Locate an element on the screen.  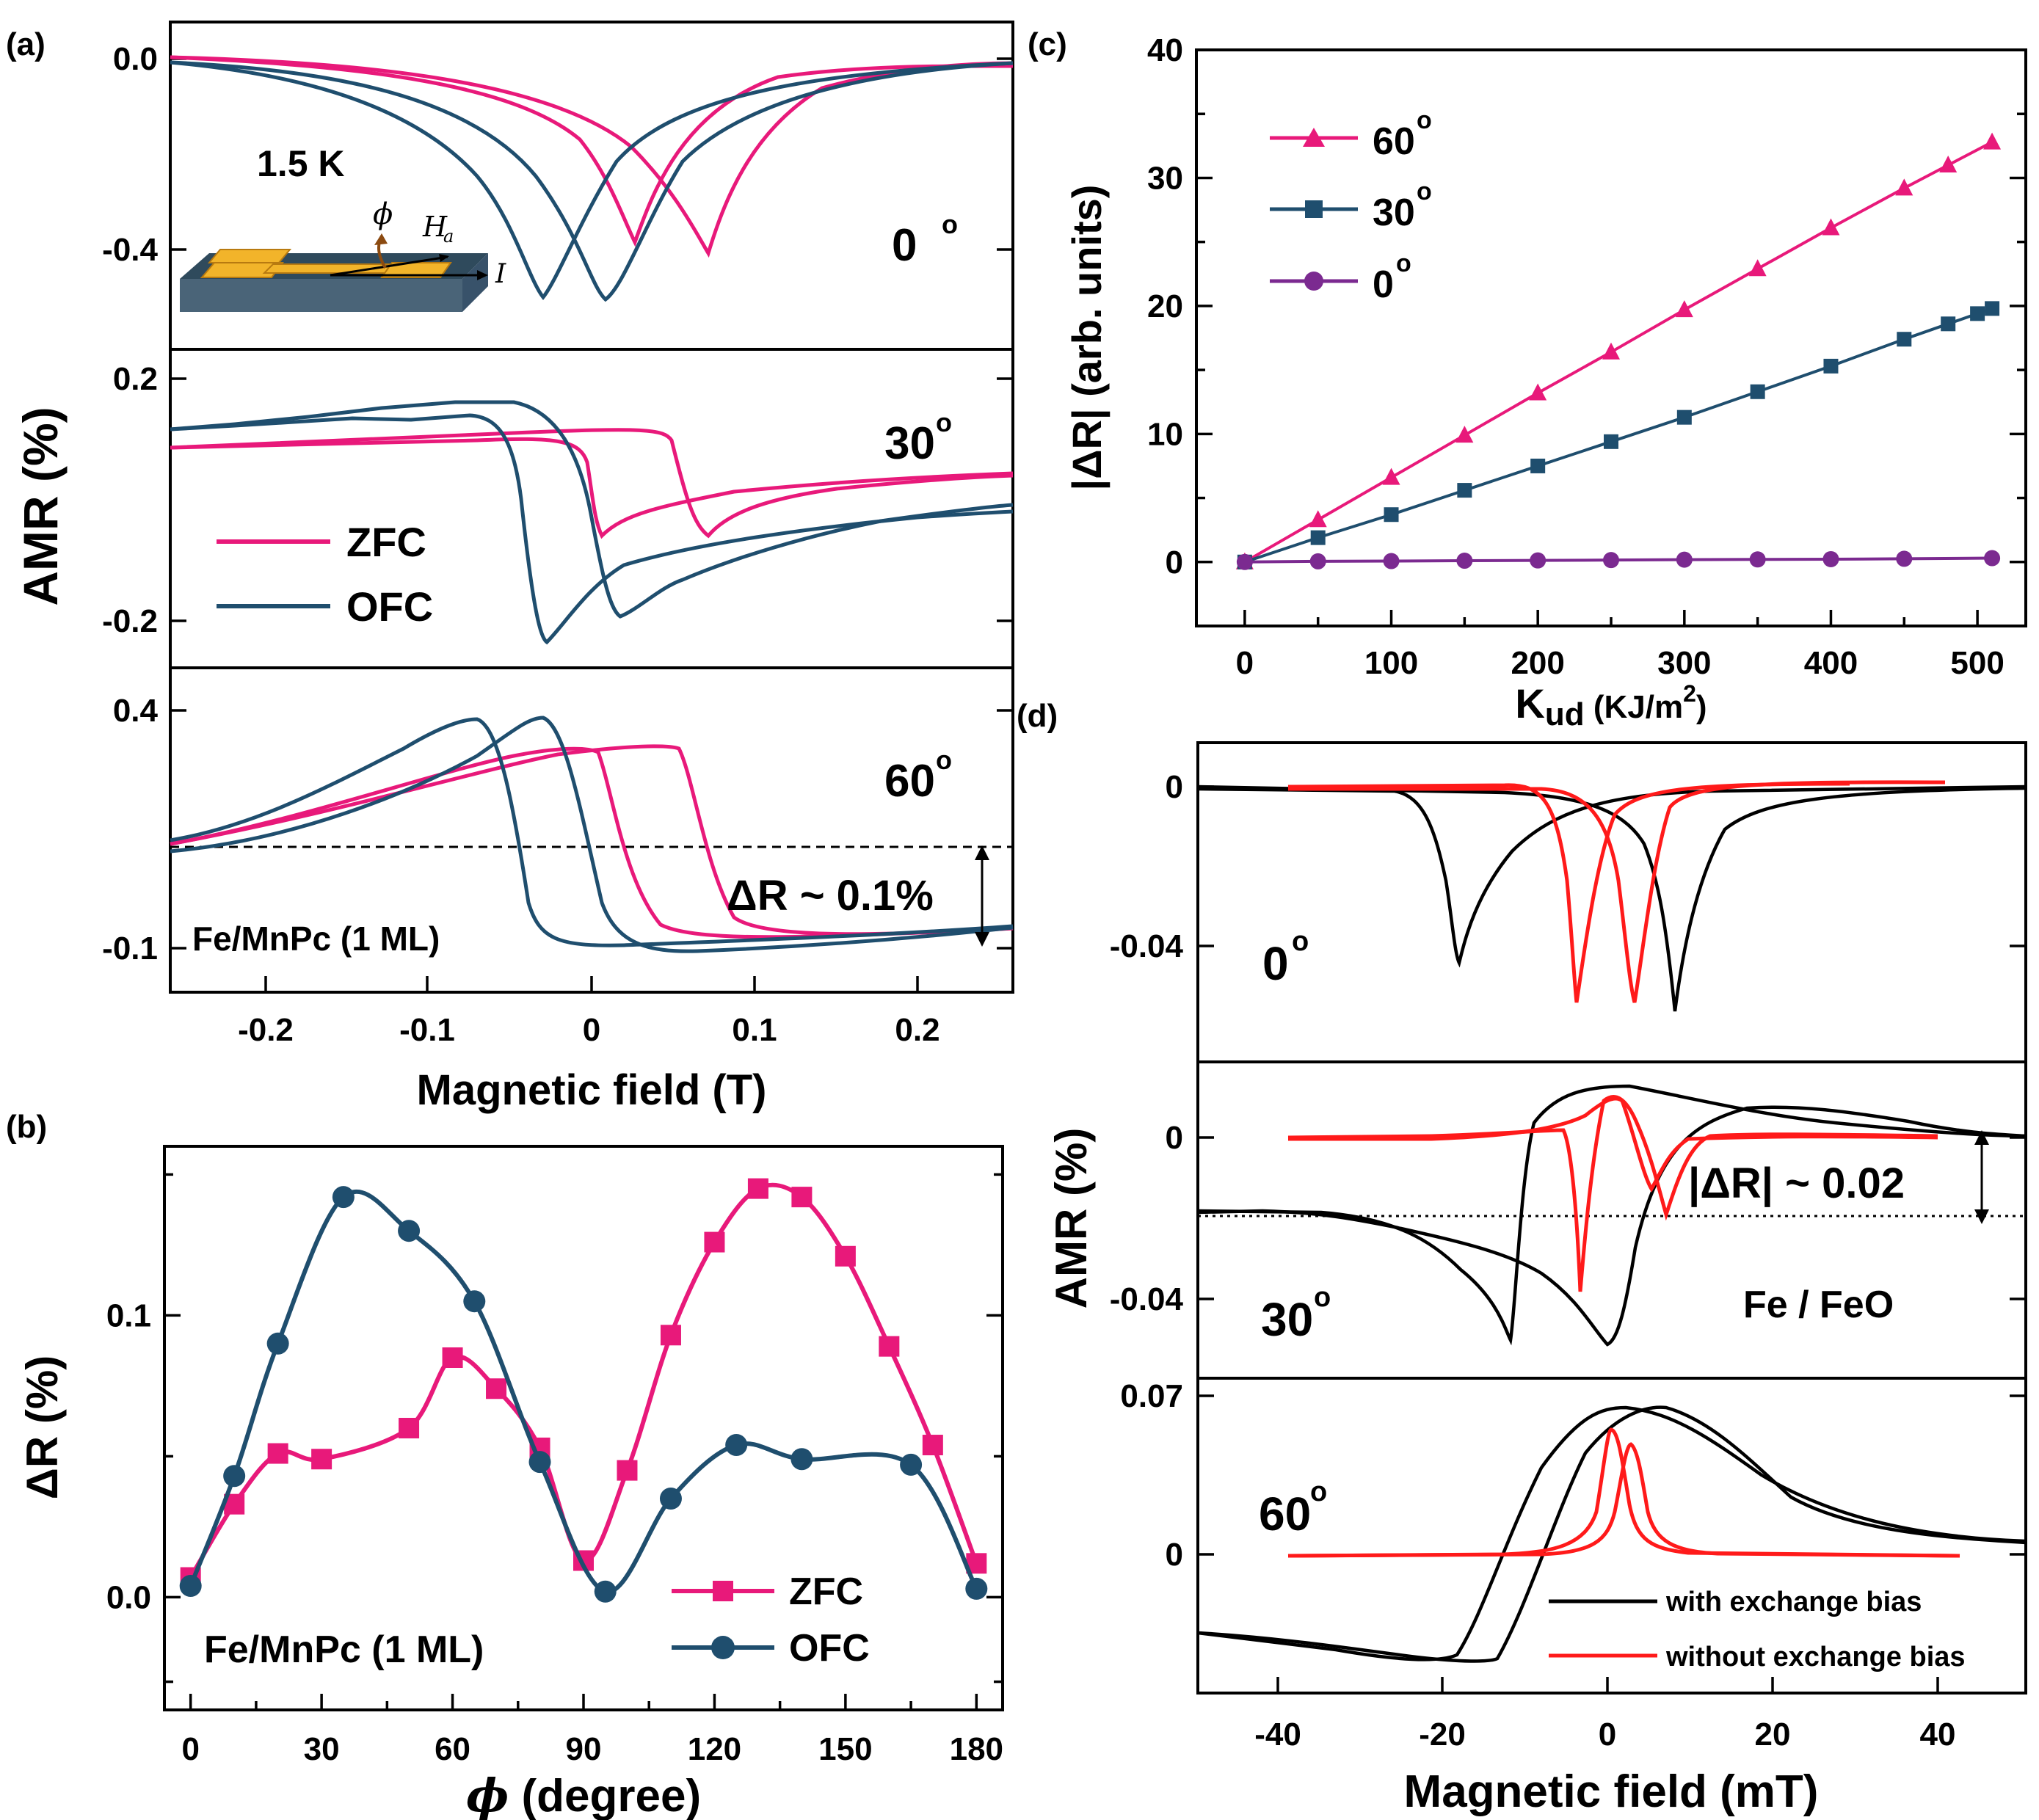
panel-d-60deg-without-eb-curve is located at coordinates (1624, 1492).